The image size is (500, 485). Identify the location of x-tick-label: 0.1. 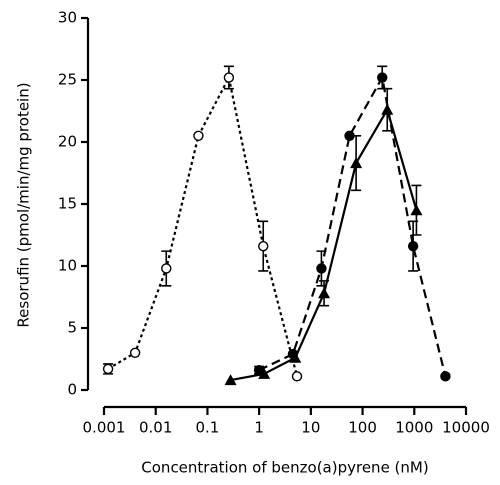
(207, 428).